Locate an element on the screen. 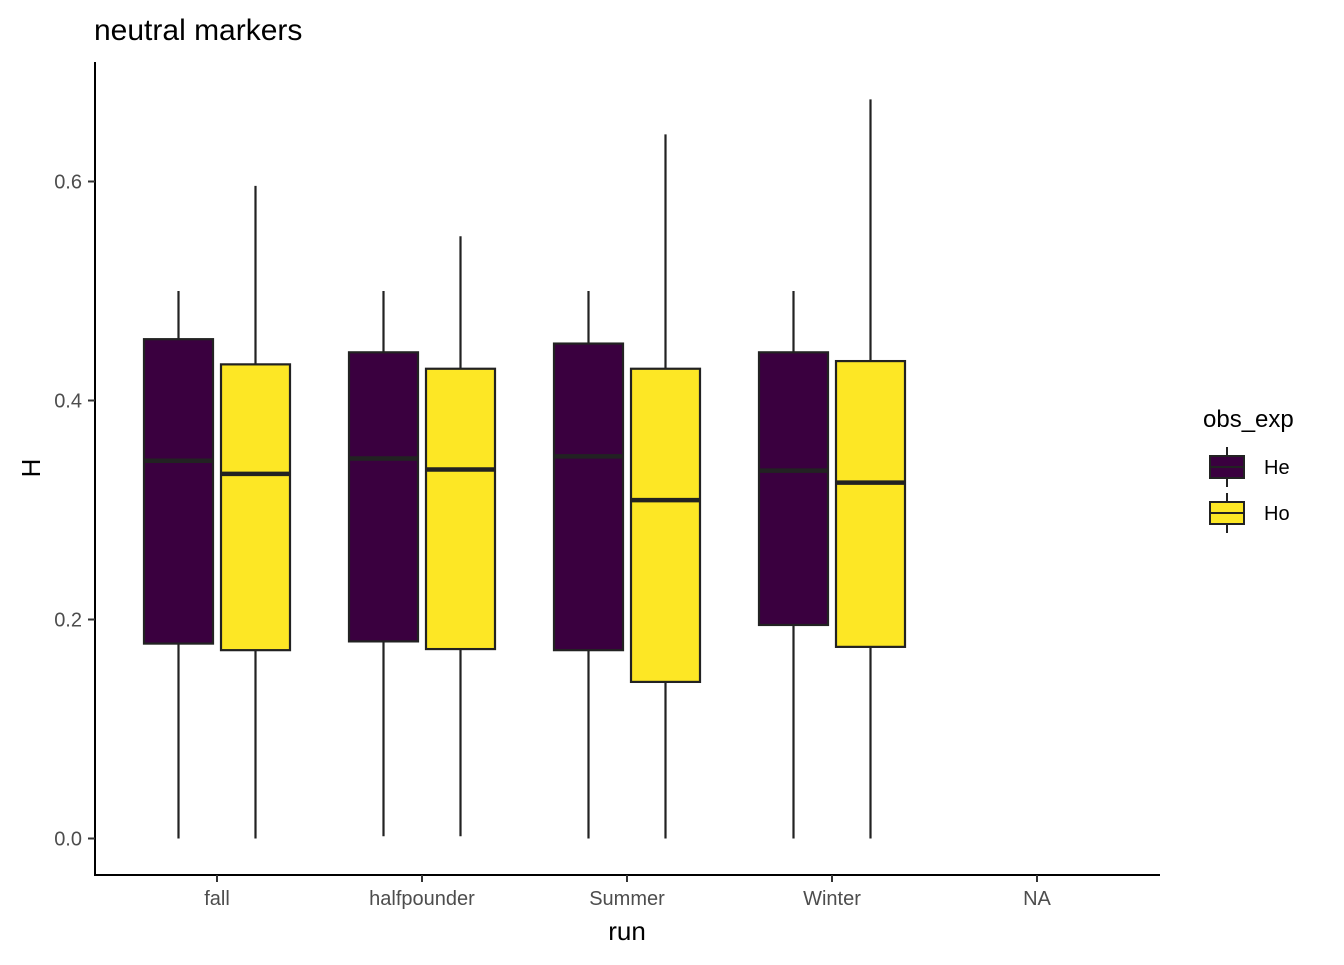 This screenshot has width=1344, height=965. chart-title: neutral markers is located at coordinates (198, 30).